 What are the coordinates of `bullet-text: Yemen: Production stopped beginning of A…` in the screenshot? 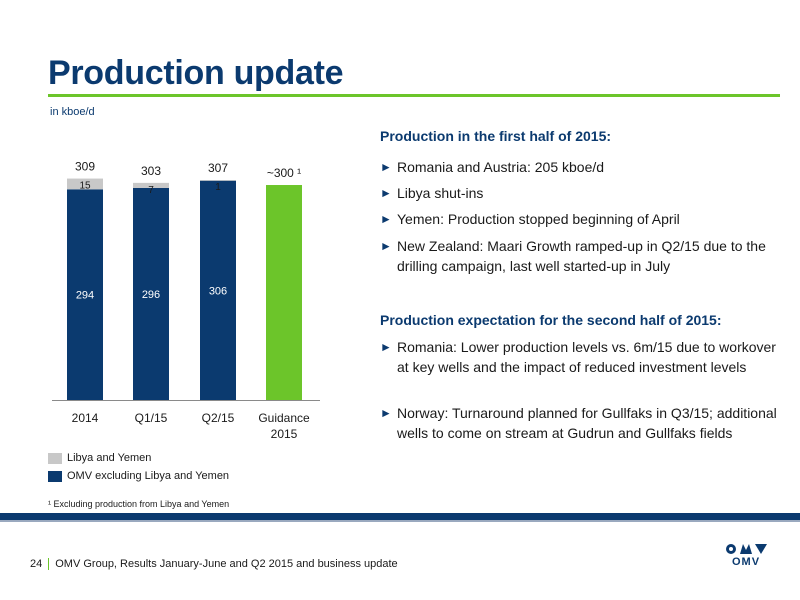 It's located at (538, 219).